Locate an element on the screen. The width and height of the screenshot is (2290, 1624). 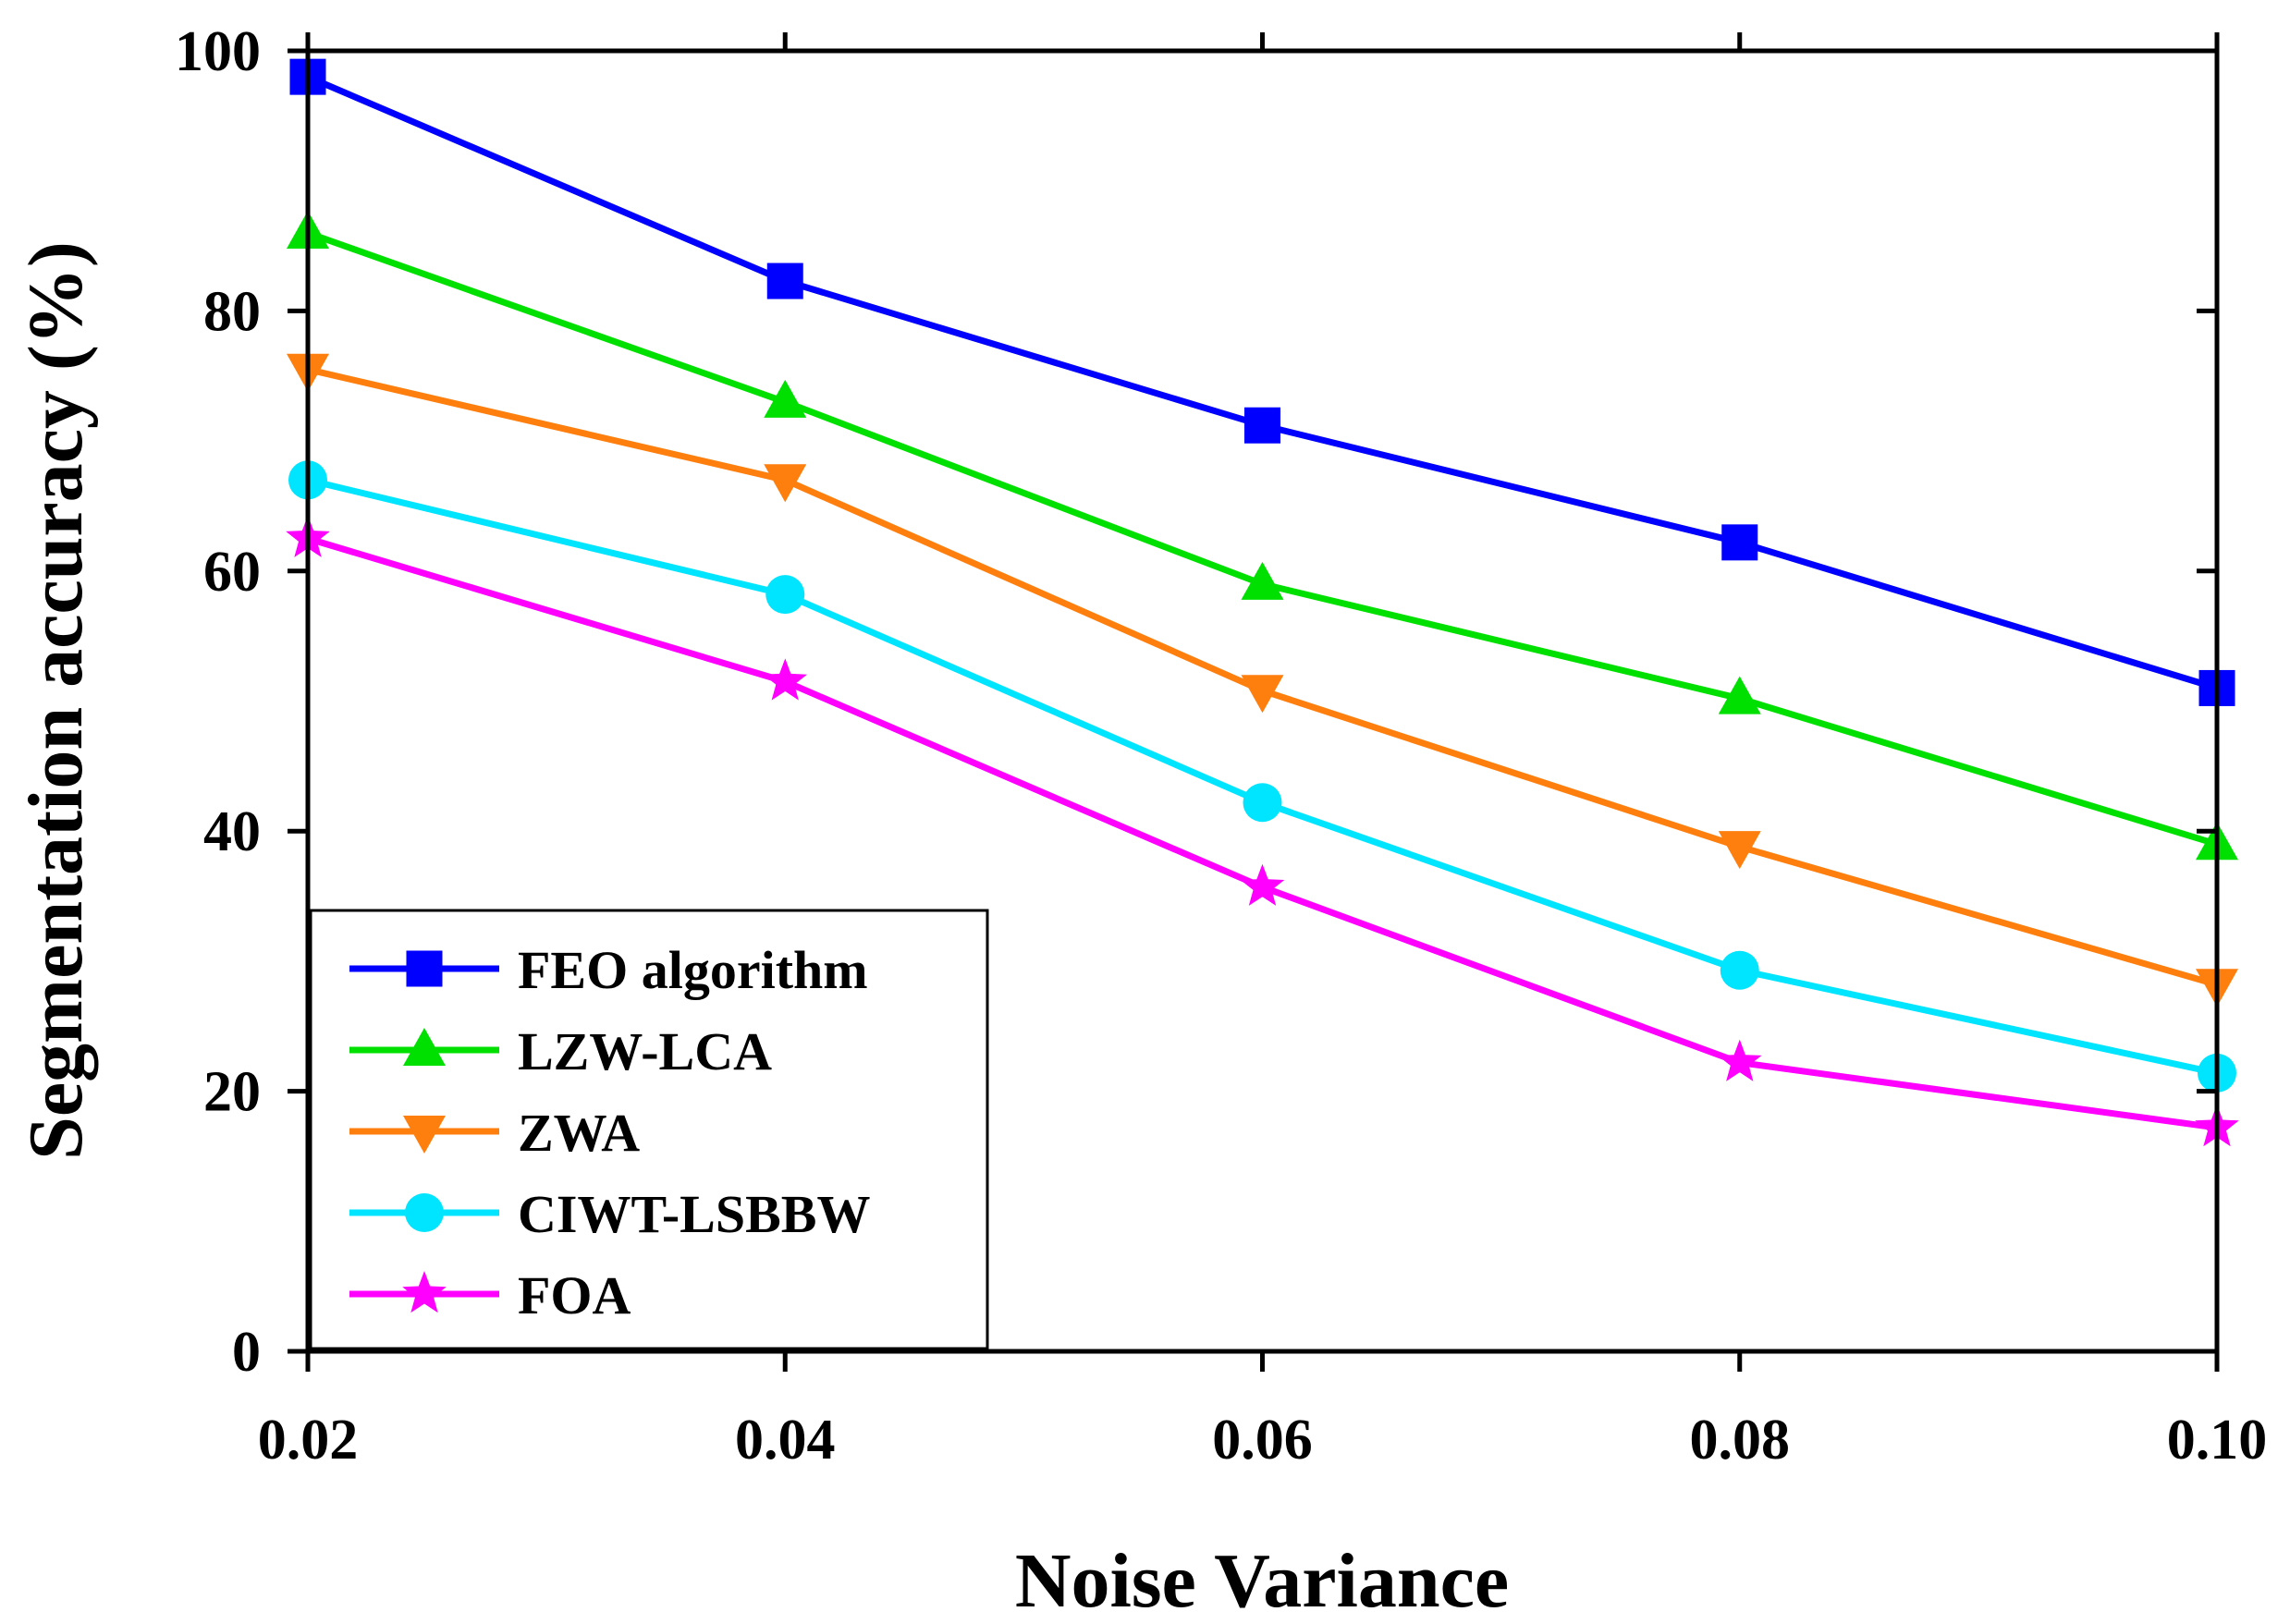
legend-label: FOA is located at coordinates (574, 1295).